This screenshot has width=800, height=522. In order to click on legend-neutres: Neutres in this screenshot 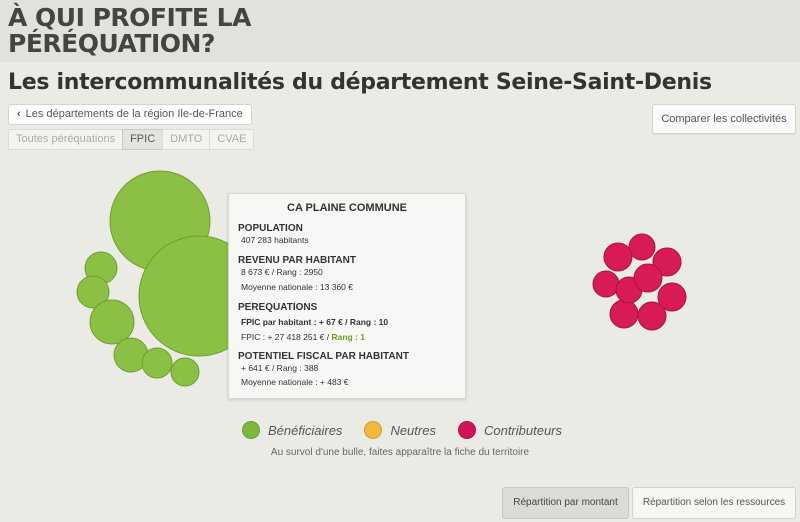, I will do `click(400, 430)`.